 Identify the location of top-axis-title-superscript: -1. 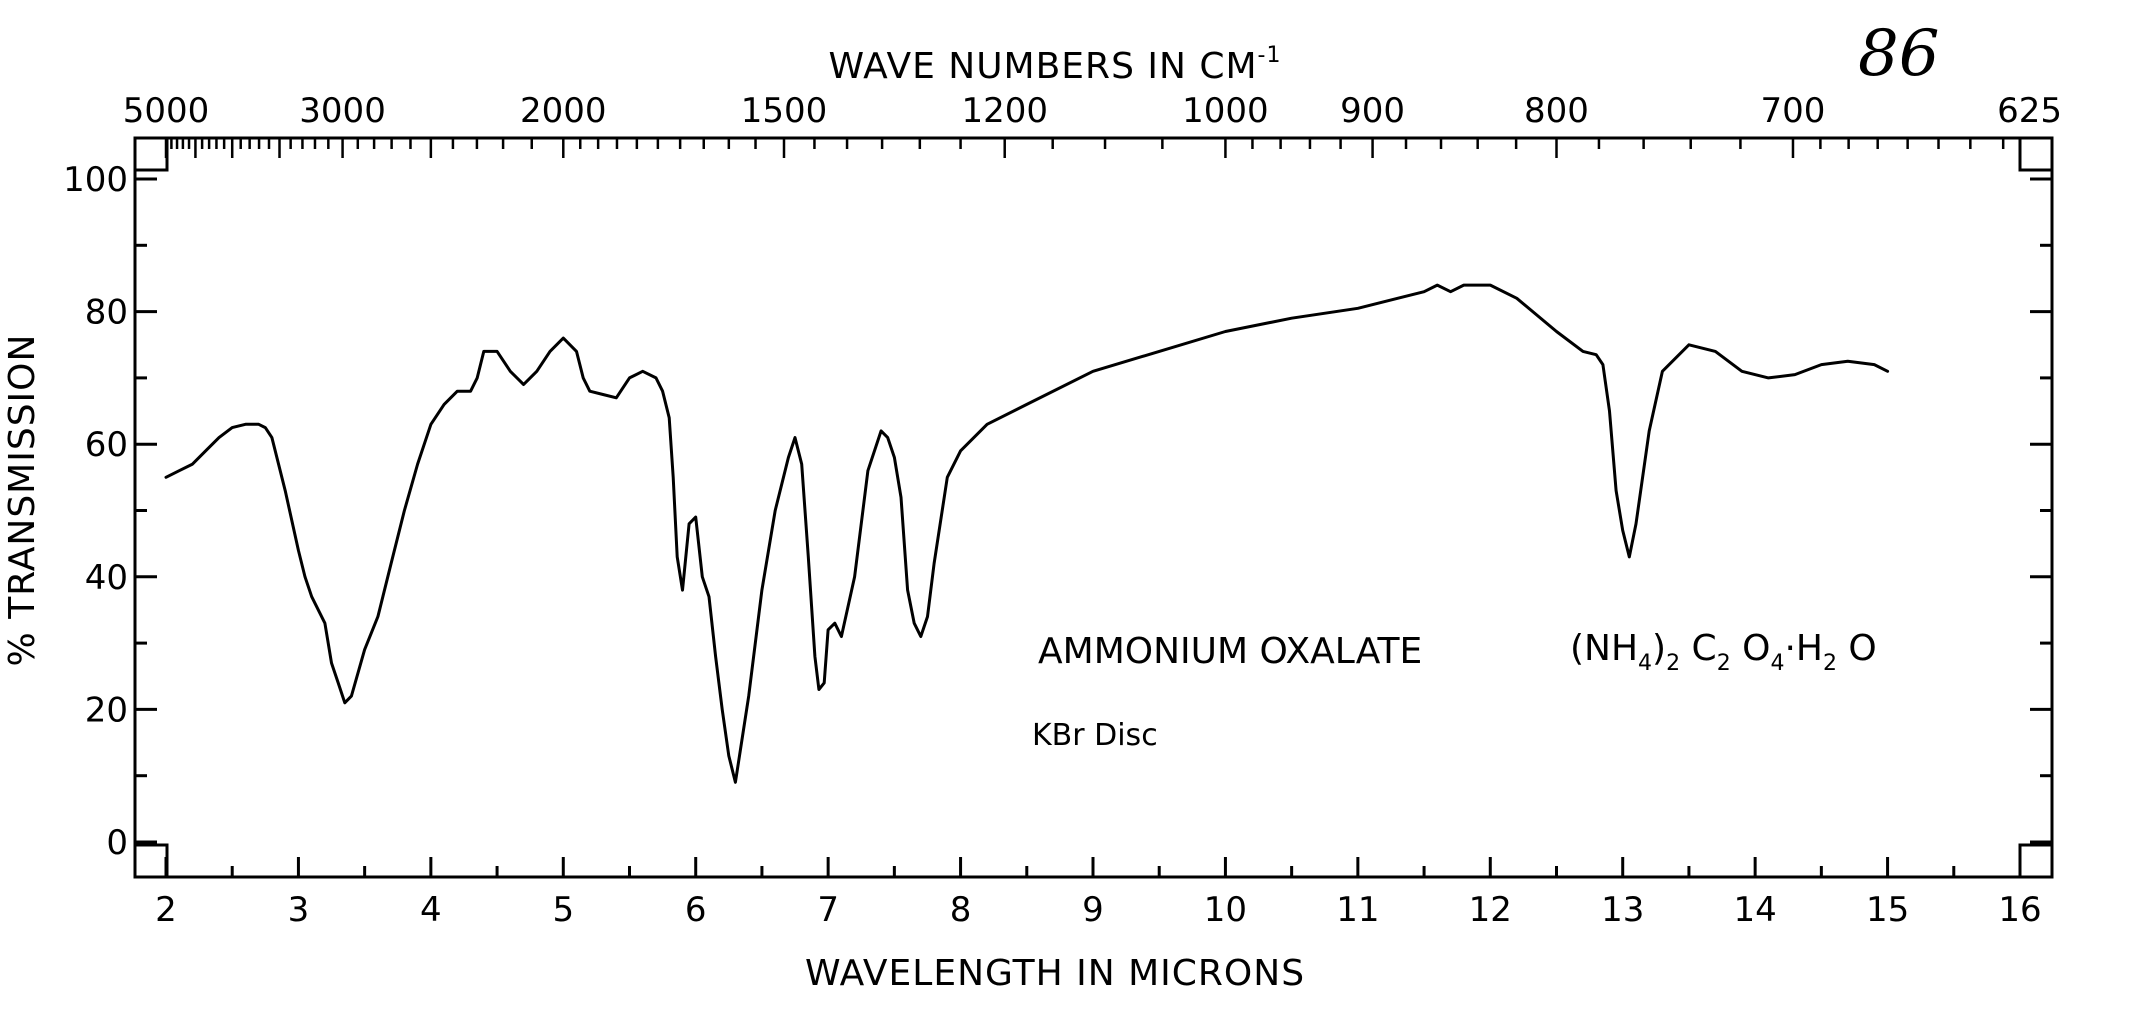
(1270, 55).